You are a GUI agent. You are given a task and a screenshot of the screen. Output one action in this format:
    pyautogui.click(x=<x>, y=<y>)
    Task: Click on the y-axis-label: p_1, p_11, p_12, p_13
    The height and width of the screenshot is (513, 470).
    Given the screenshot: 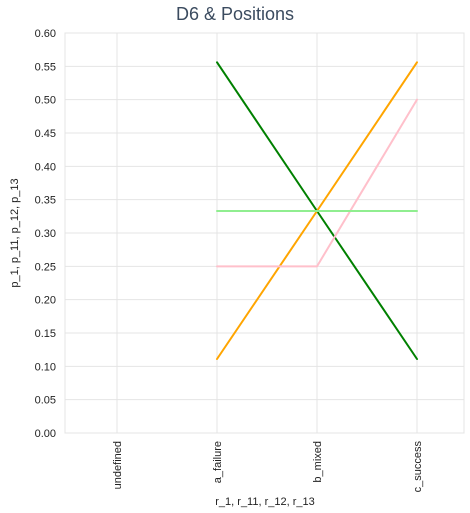 What is the action you would take?
    pyautogui.click(x=15, y=232)
    